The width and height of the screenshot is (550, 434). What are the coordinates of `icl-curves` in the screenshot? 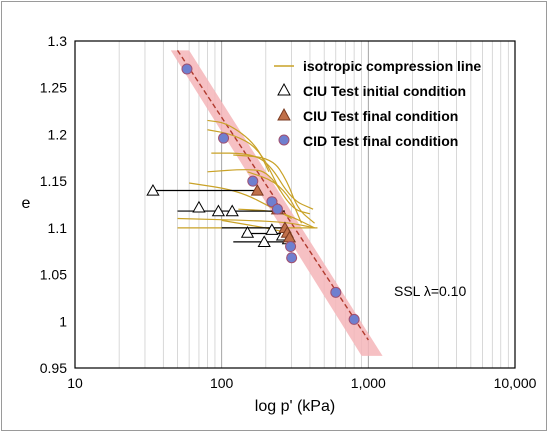 It's located at (247, 177).